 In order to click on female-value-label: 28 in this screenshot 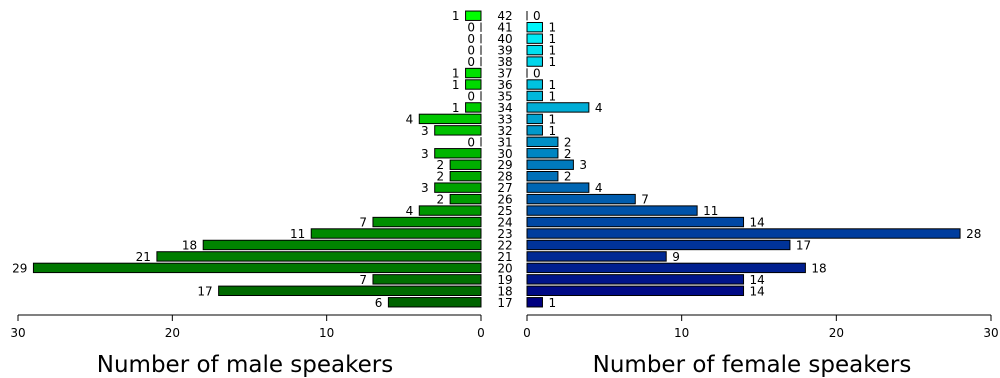, I will do `click(973, 234)`.